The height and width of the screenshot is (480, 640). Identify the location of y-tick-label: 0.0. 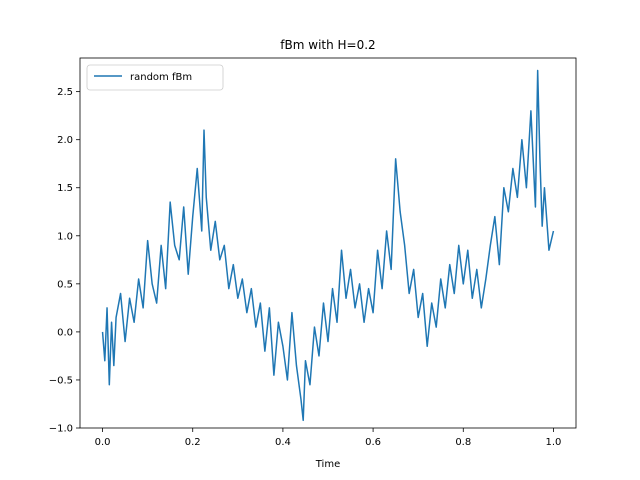
(65, 332).